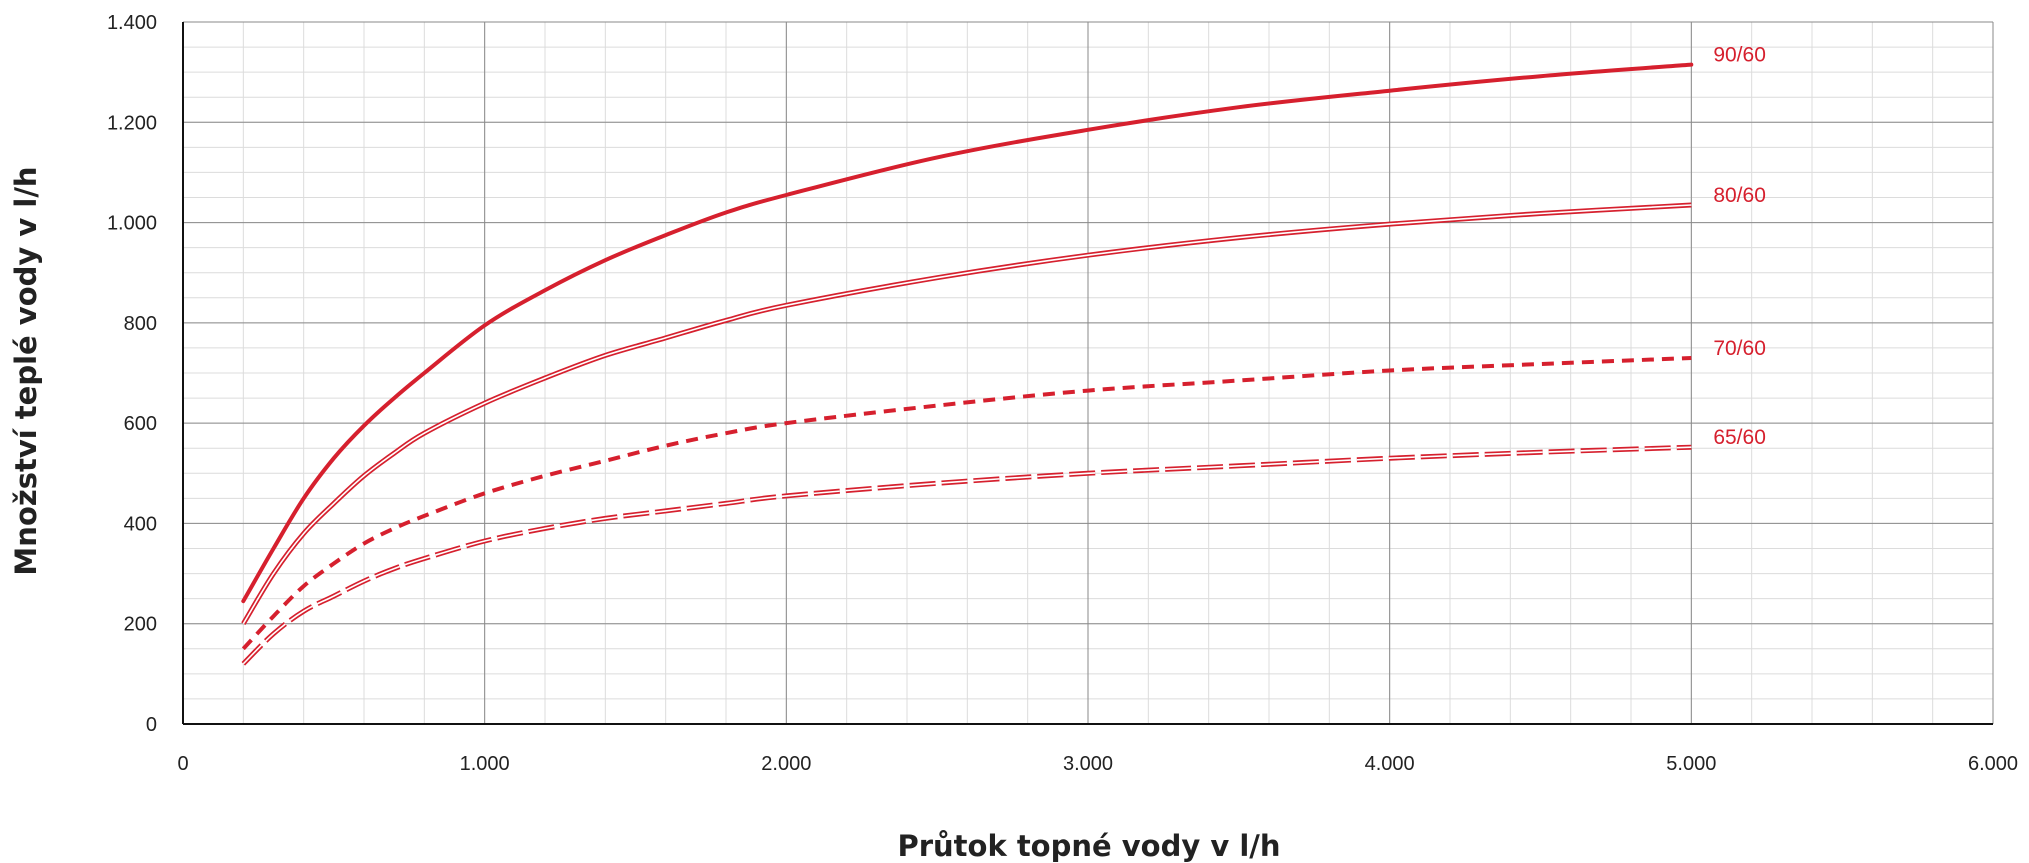  Describe the element at coordinates (1088, 764) in the screenshot. I see `x-tick-label: 3.000` at that location.